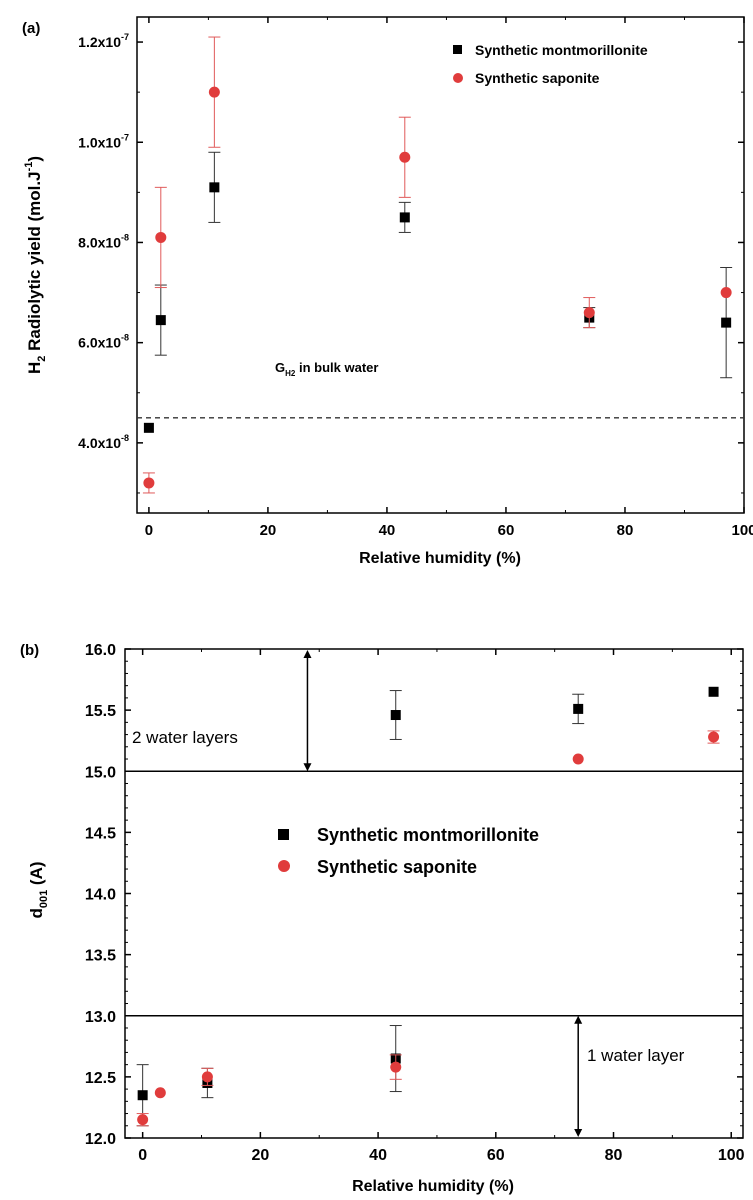 The height and width of the screenshot is (1200, 753). I want to click on legend-b-montmorillonite-label: Synthetic montmorillonite, so click(428, 835).